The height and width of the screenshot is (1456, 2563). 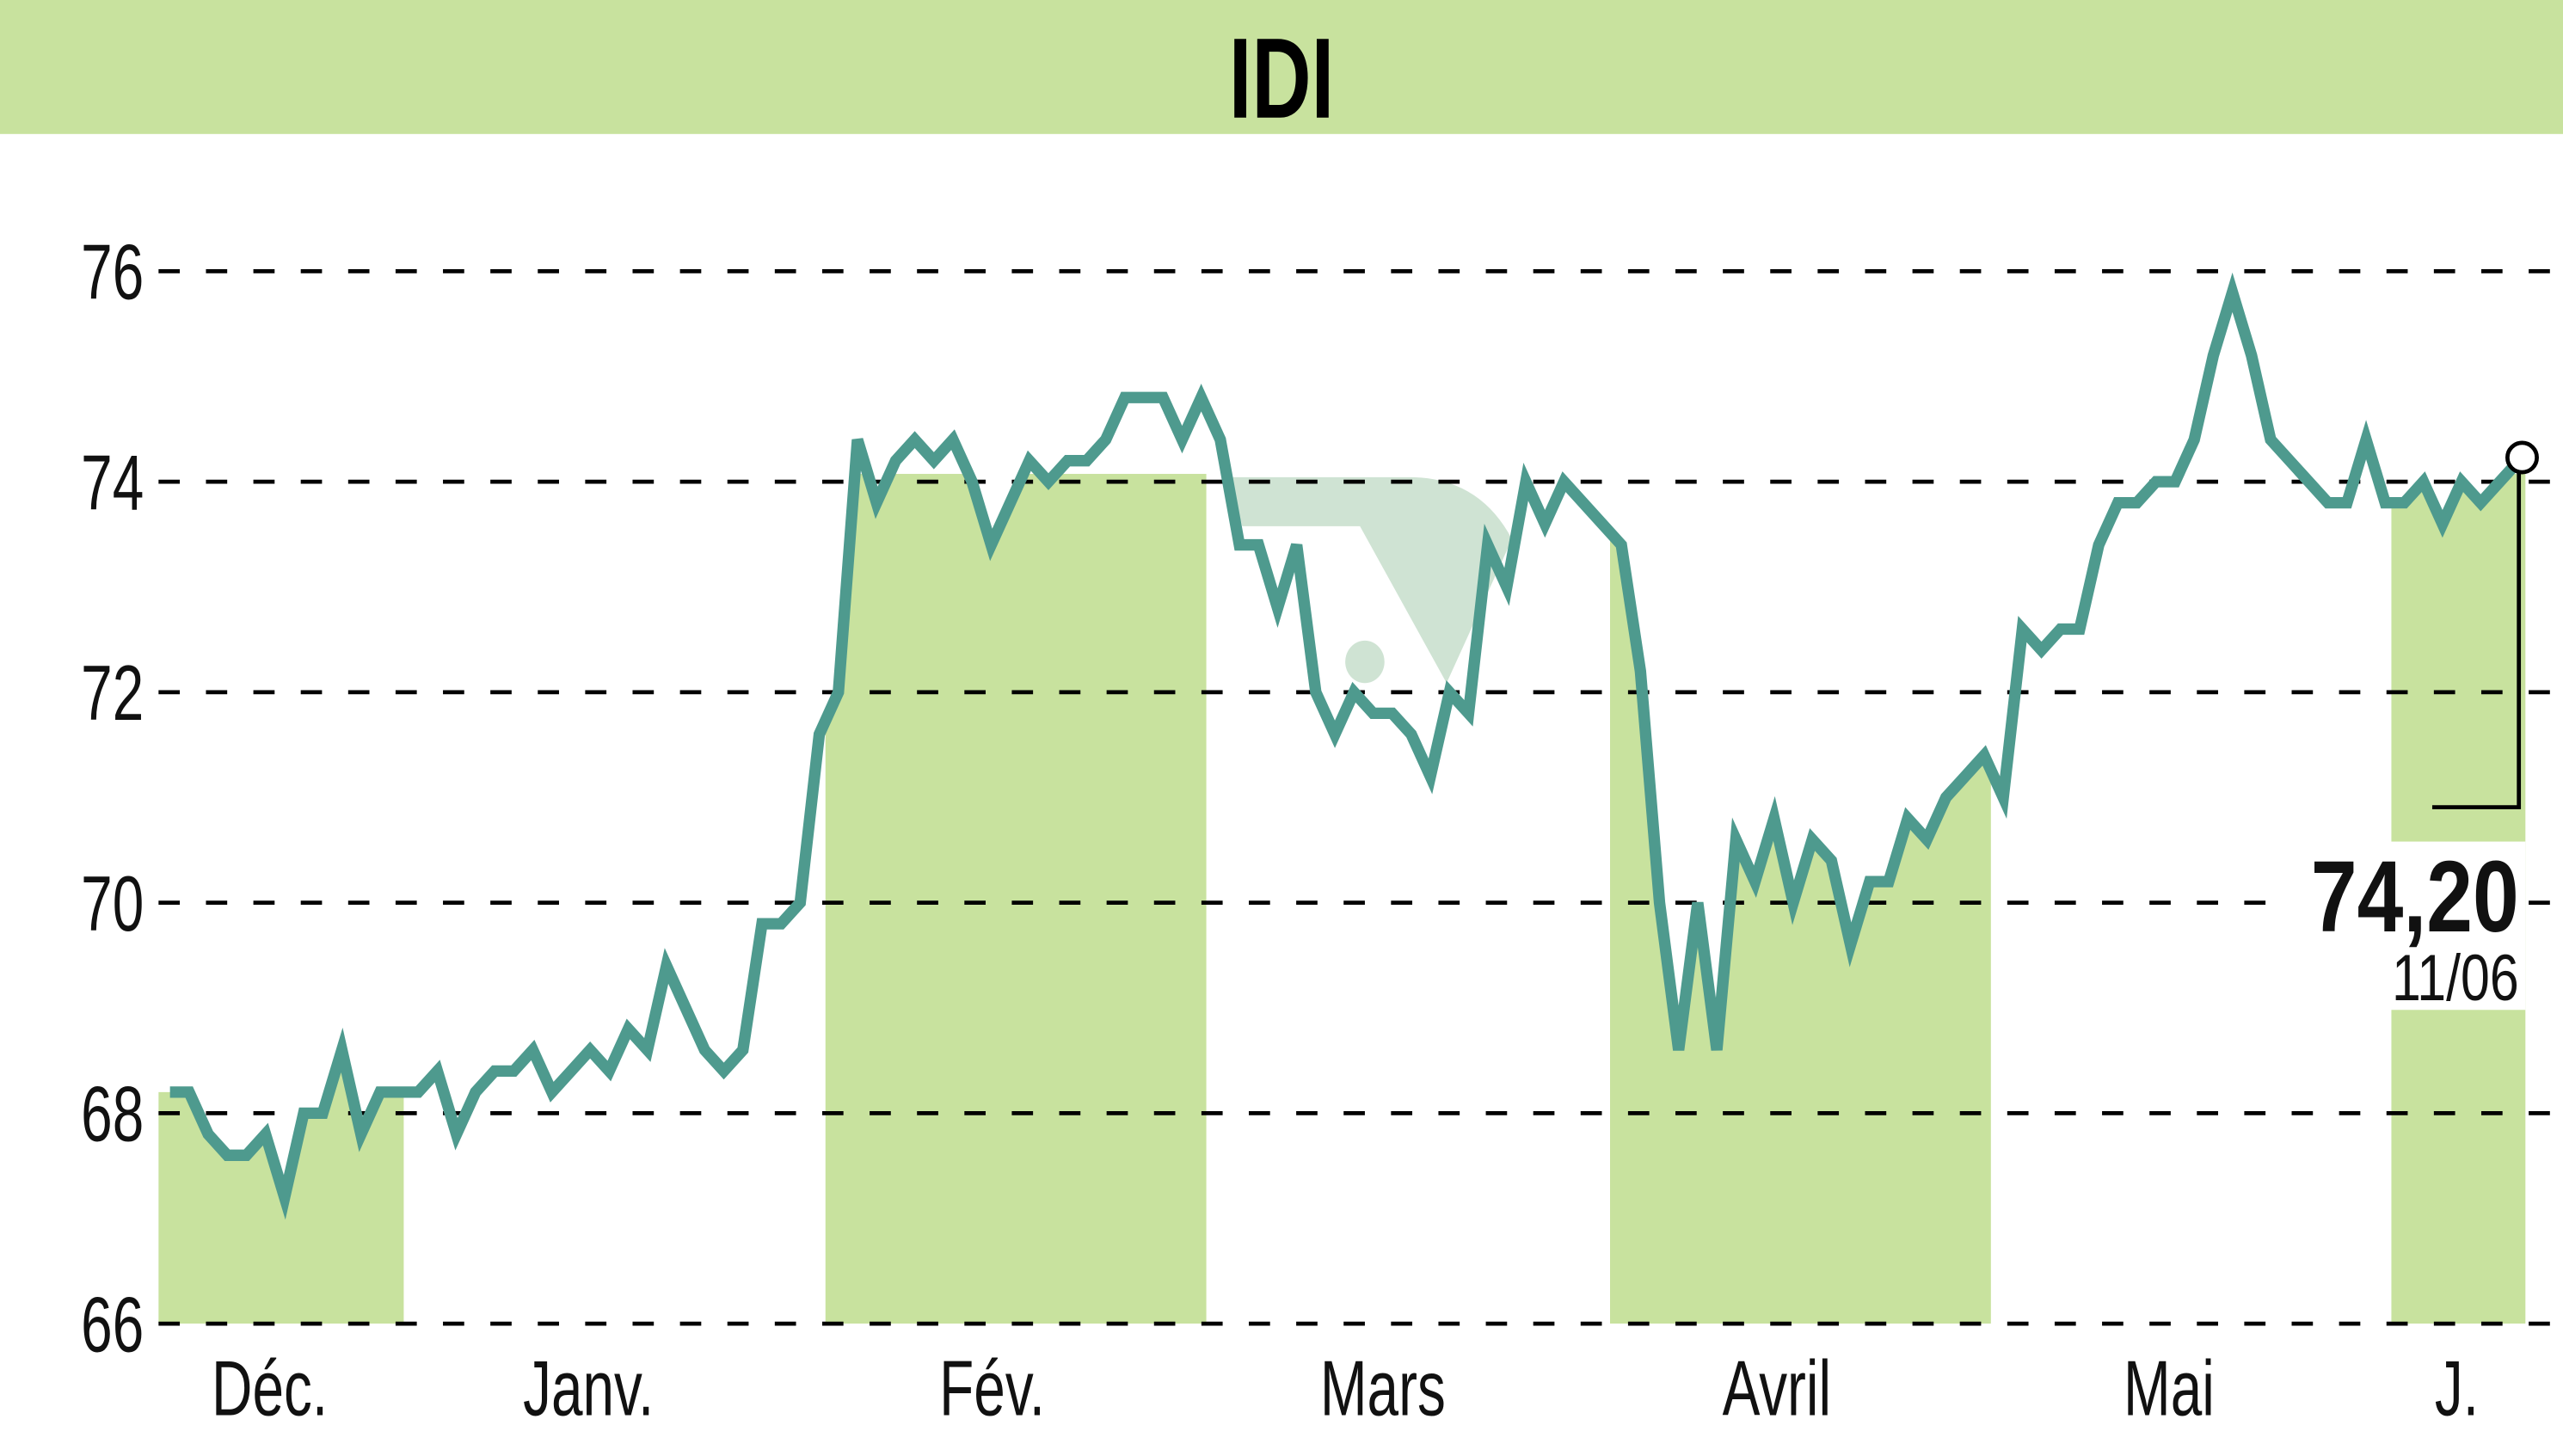 What do you see at coordinates (270, 1388) in the screenshot?
I see `x-month-label: Déc.` at bounding box center [270, 1388].